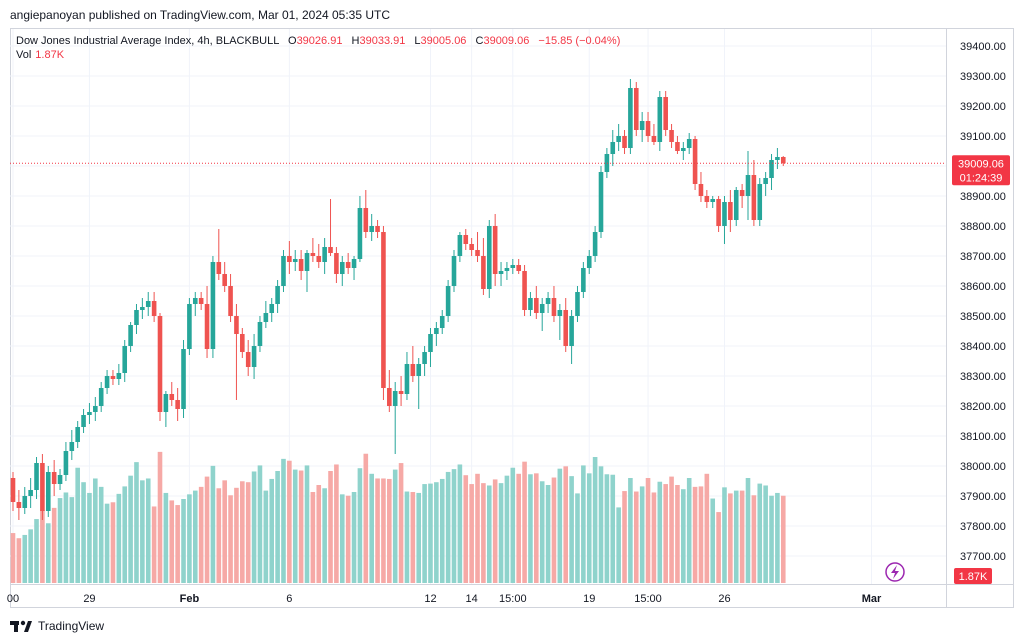  I want to click on x-tick-label: 6, so click(289, 599).